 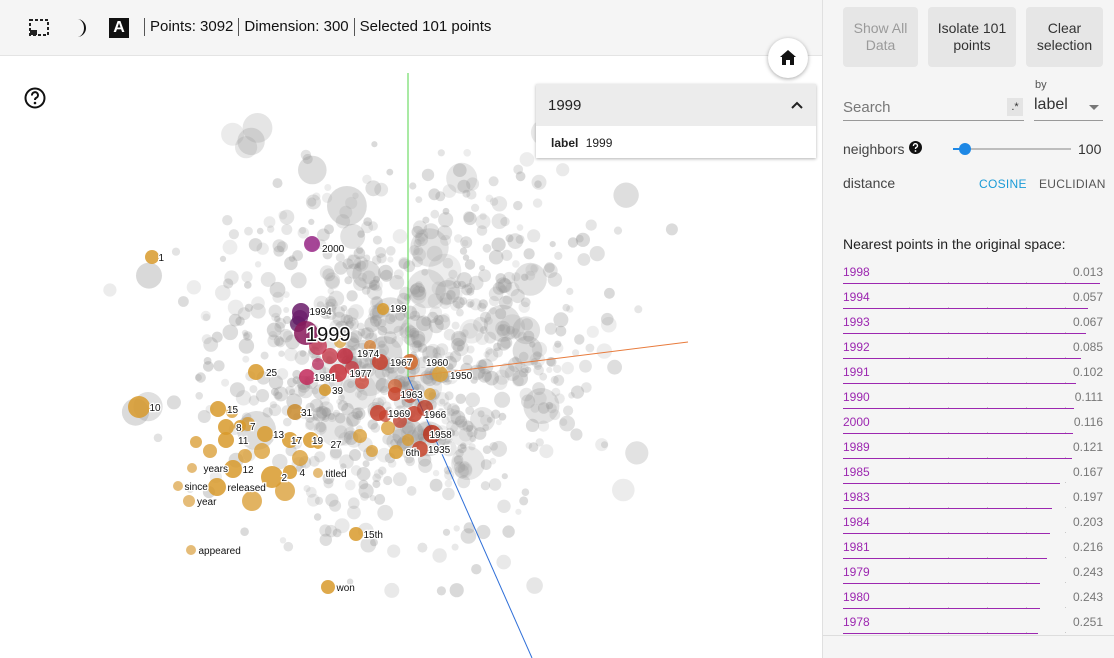 I want to click on neighbor-label: 1992, so click(x=856, y=347).